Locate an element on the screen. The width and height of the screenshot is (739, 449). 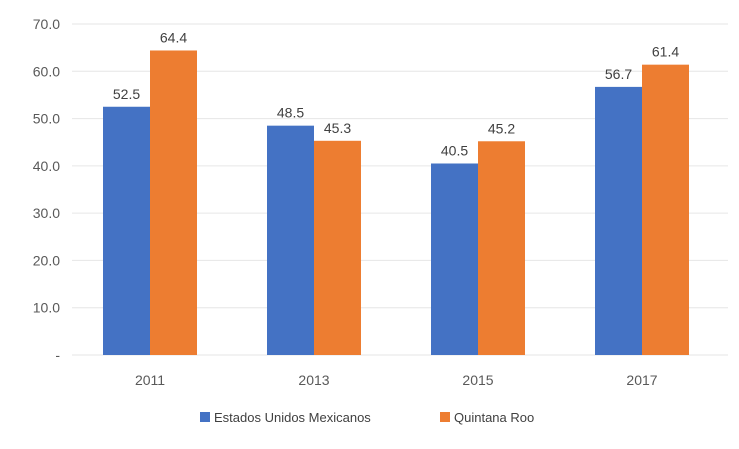
data-label: 52.5 is located at coordinates (126, 94).